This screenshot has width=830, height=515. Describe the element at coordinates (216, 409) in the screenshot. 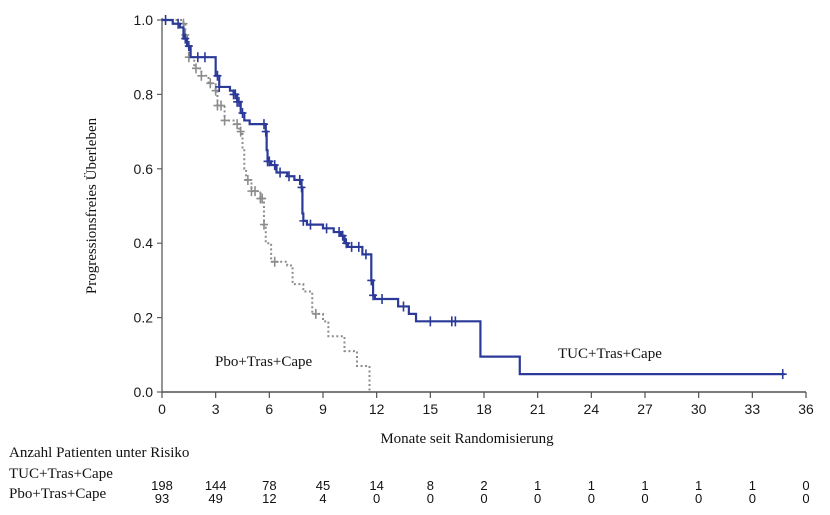

I see `x-tick-label: 3` at that location.